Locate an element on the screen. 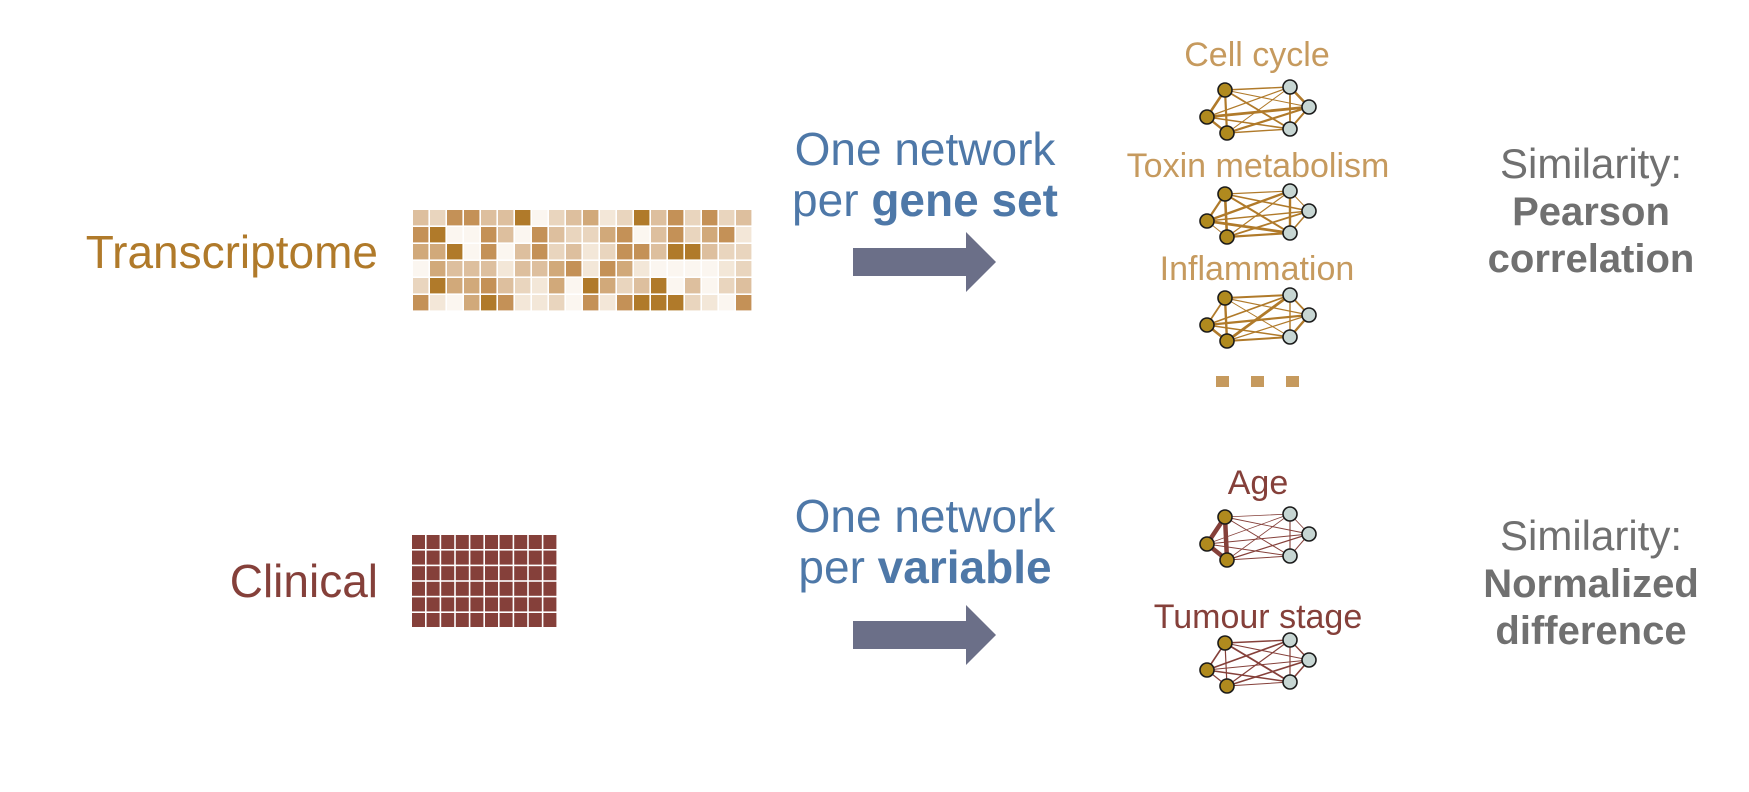 The width and height of the screenshot is (1749, 792). network-toxin-metabolism-icon is located at coordinates (1258, 214).